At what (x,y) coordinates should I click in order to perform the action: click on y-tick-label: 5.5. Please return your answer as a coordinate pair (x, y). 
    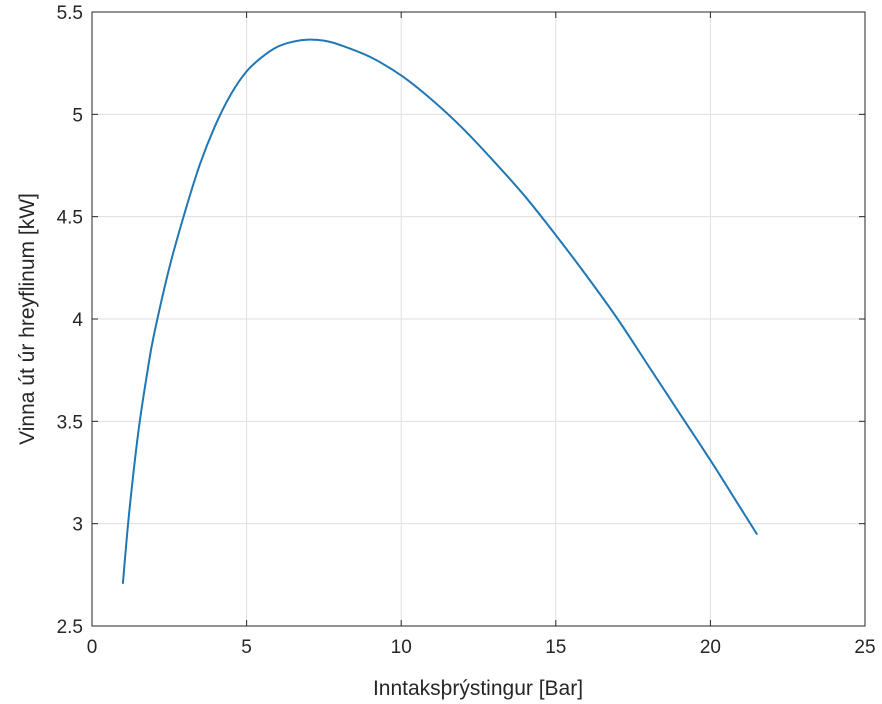
    Looking at the image, I should click on (70, 13).